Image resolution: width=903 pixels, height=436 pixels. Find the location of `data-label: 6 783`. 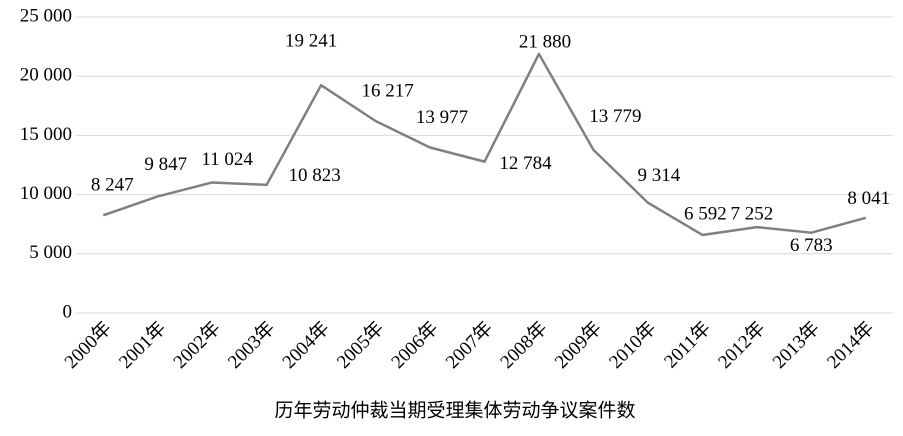

data-label: 6 783 is located at coordinates (811, 245).